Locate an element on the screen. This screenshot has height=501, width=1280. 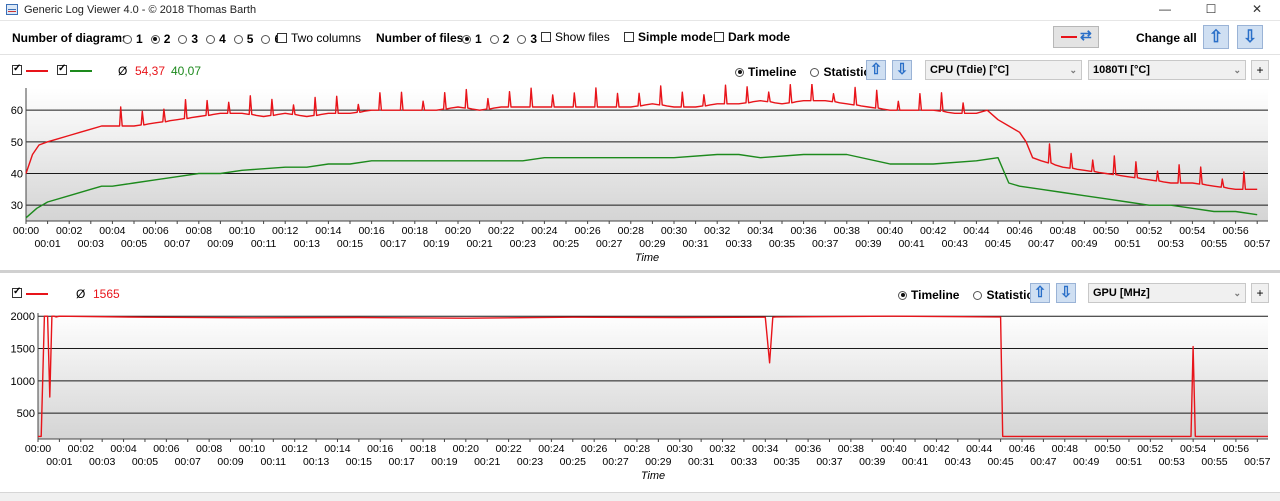
series1-checkbox is located at coordinates (19, 69).